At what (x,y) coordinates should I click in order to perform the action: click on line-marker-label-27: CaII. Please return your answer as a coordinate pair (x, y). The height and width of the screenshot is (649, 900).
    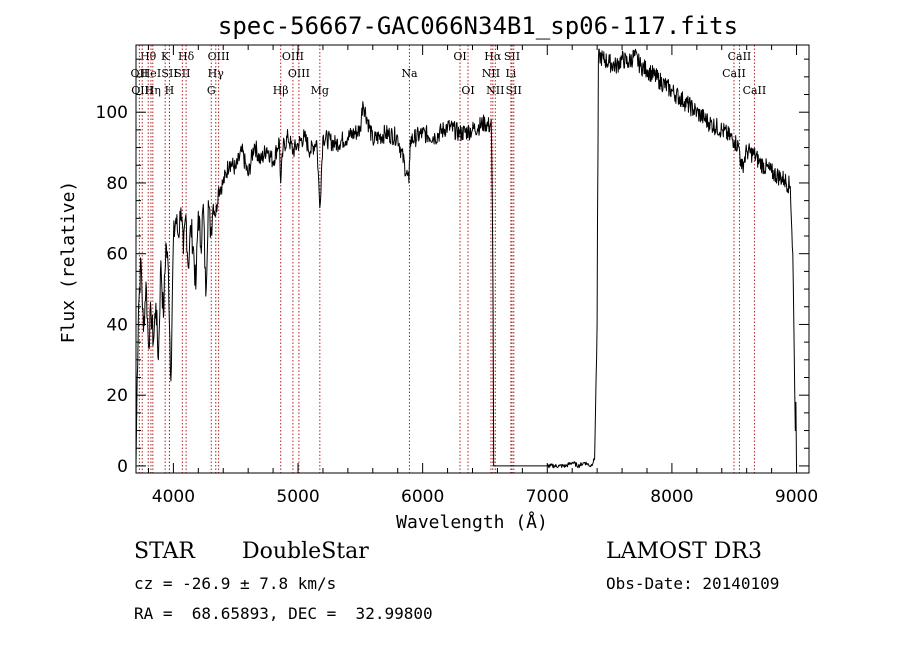
    Looking at the image, I should click on (734, 73).